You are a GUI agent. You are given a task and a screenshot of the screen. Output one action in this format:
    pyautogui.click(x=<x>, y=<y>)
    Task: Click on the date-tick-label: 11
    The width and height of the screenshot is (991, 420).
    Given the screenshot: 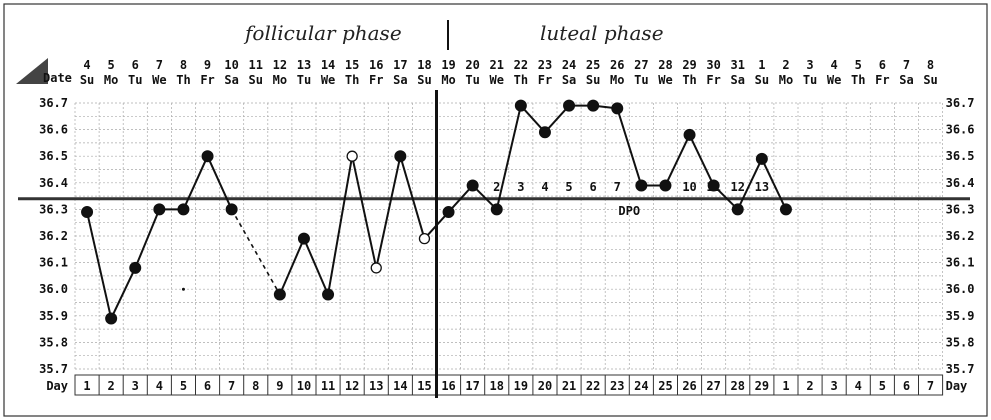 What is the action you would take?
    pyautogui.click(x=256, y=65)
    